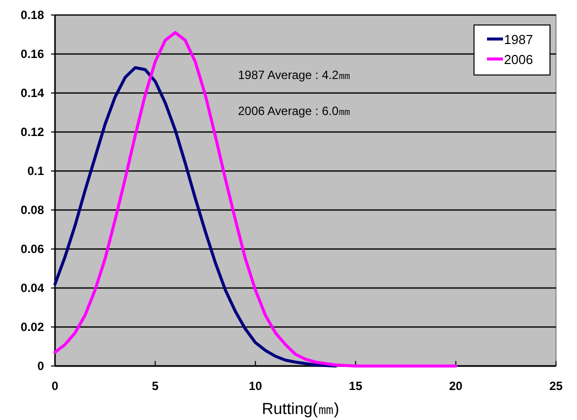 This screenshot has height=420, width=577. I want to click on y-tick-label: 0.18, so click(32, 15).